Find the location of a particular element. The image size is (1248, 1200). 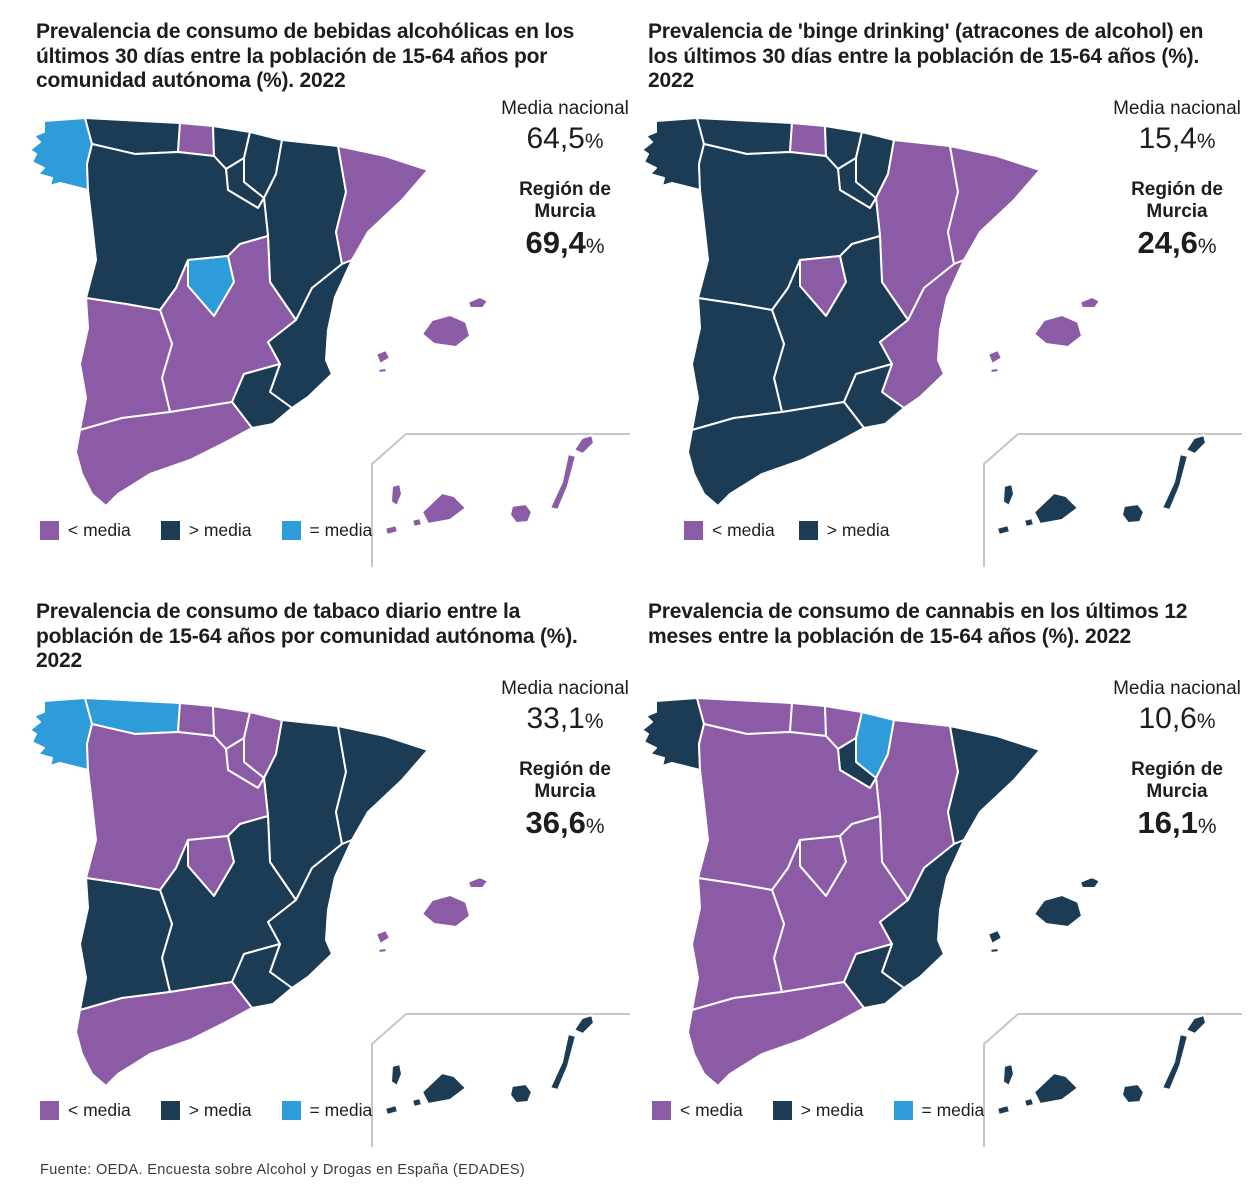

murcia-stat: Región de Murcia 36,6% is located at coordinates (565, 799).